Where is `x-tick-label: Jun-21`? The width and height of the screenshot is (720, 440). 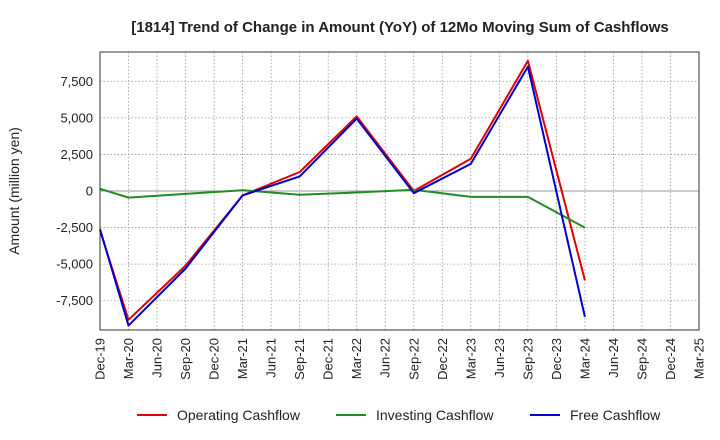 x-tick-label: Jun-21 is located at coordinates (271, 358).